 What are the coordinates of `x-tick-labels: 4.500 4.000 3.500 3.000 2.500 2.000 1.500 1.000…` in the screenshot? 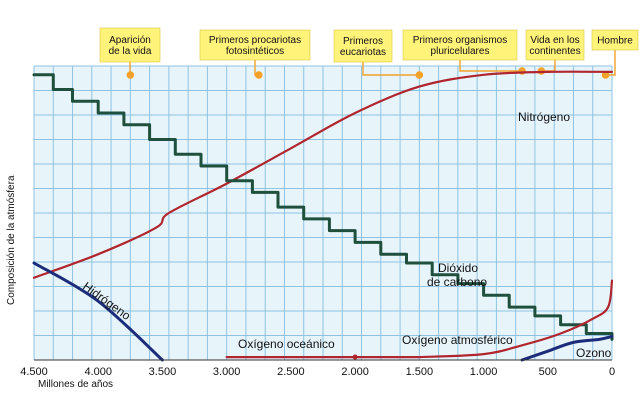 It's located at (317, 372).